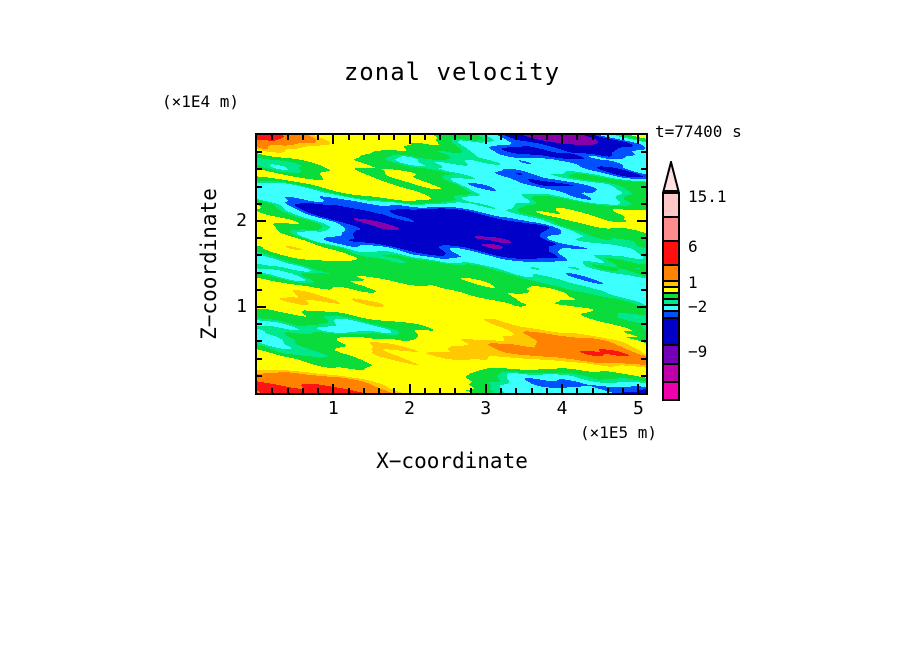 The image size is (904, 654). What do you see at coordinates (241, 220) in the screenshot?
I see `z-tick-label: 2` at bounding box center [241, 220].